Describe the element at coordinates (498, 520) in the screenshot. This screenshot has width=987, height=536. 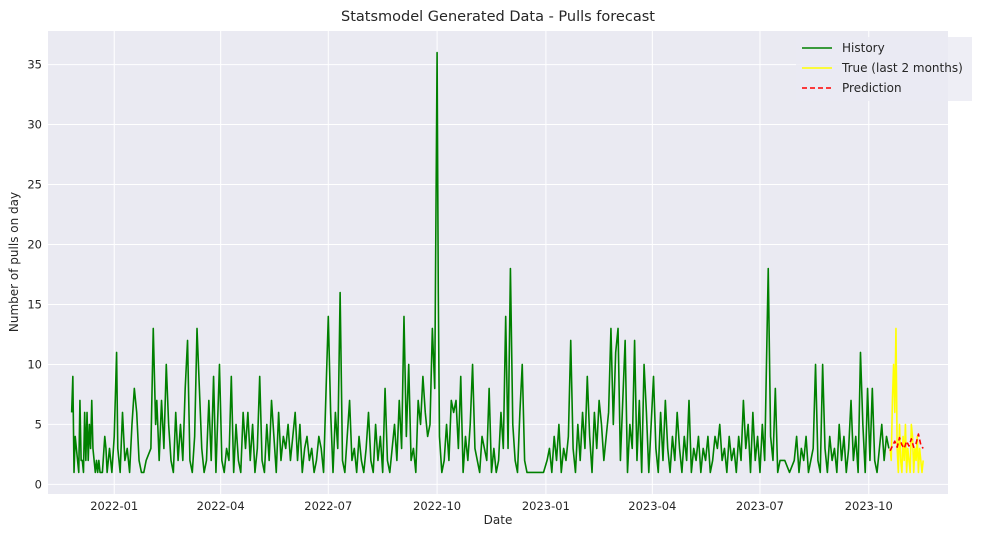
I see `x-axis-title: Date` at that location.